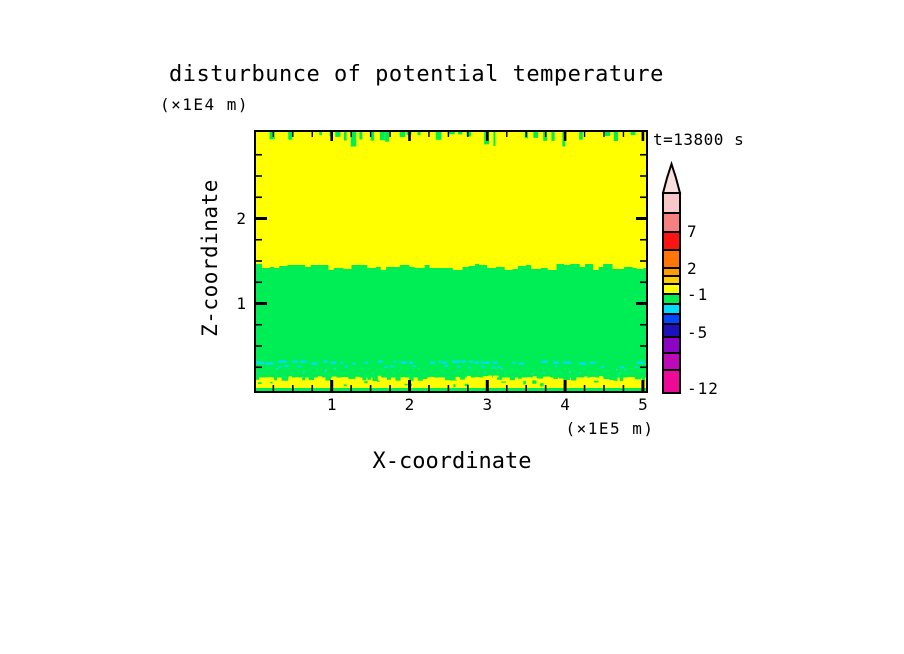 This screenshot has height=654, width=904. What do you see at coordinates (699, 139) in the screenshot?
I see `time-label: t=13800 s` at bounding box center [699, 139].